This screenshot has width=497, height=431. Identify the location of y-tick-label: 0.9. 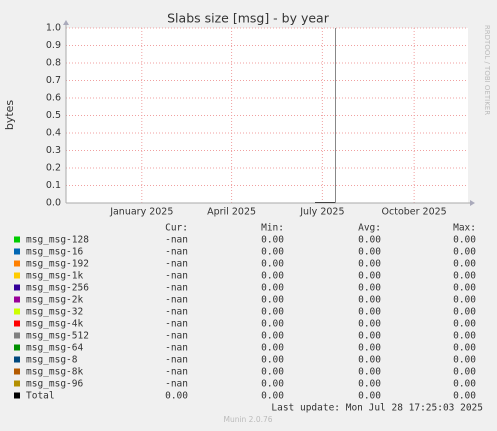
(53, 45).